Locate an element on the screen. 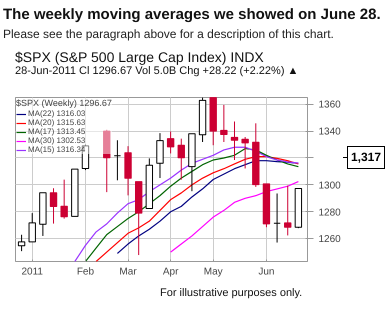 The height and width of the screenshot is (314, 387). chart-title: The weekly moving averages we showed on June 28. is located at coordinates (192, 15).